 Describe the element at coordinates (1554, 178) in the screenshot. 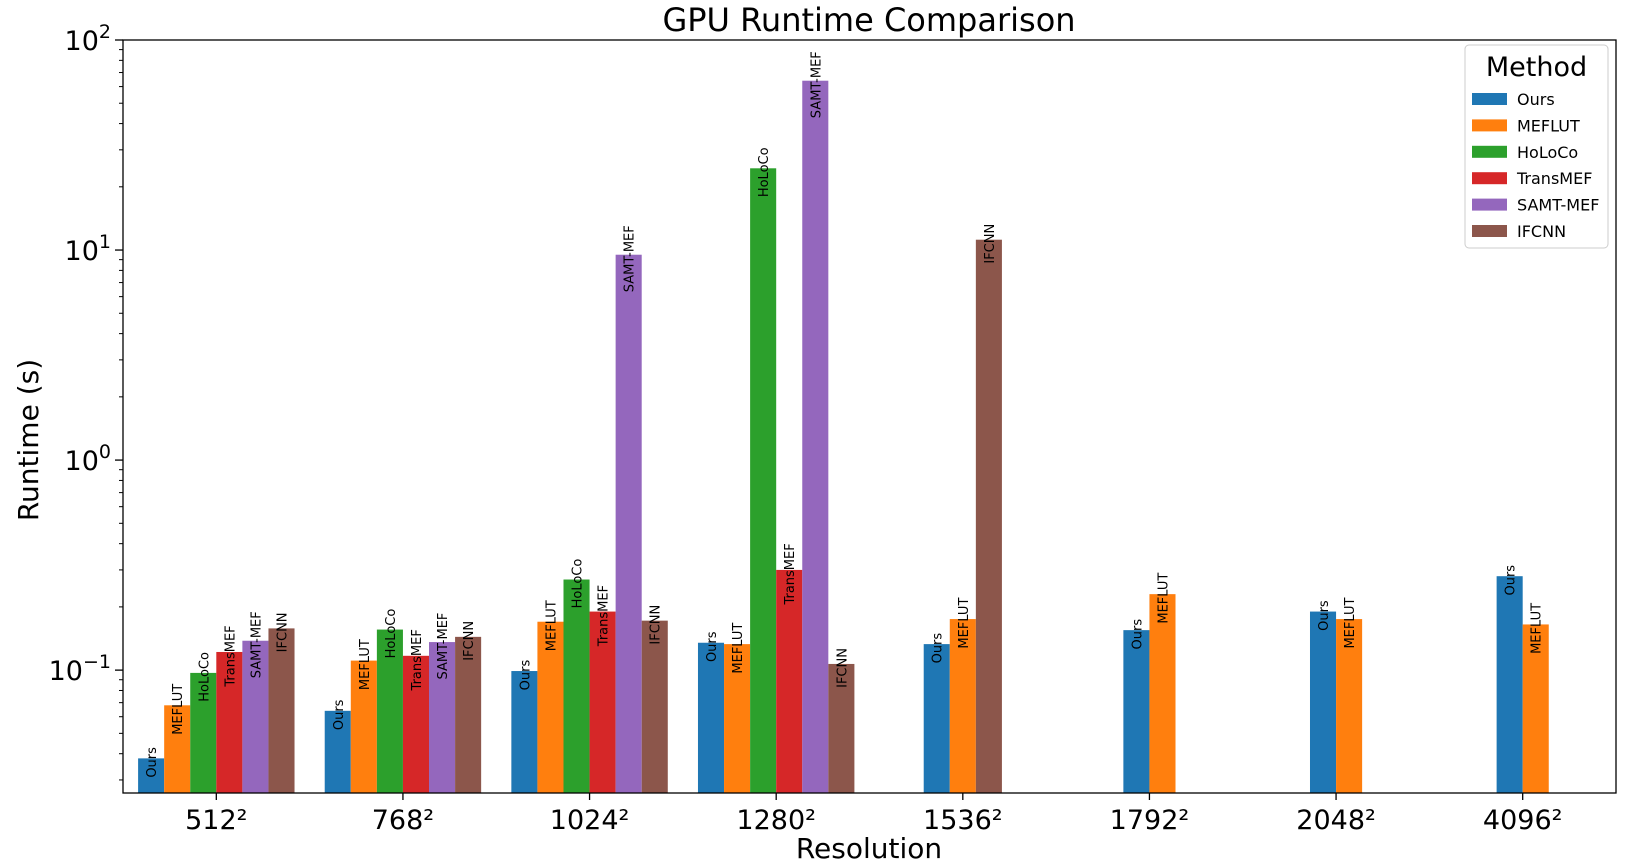

I see `legend-entry-label: TransMEF` at that location.